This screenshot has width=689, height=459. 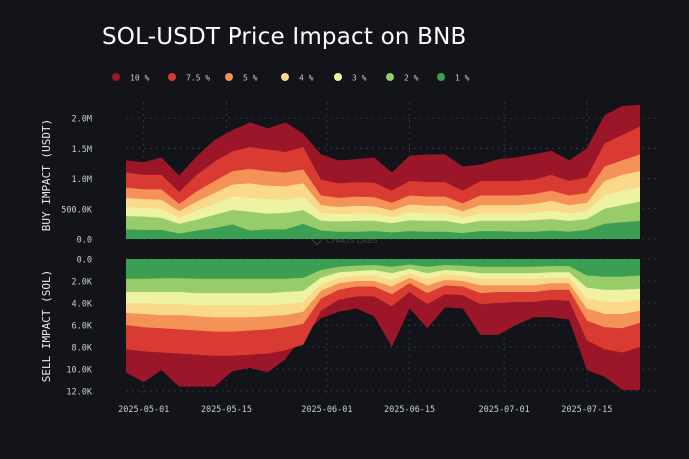 I want to click on x-tick-label: 2025-05-15, so click(x=226, y=410).